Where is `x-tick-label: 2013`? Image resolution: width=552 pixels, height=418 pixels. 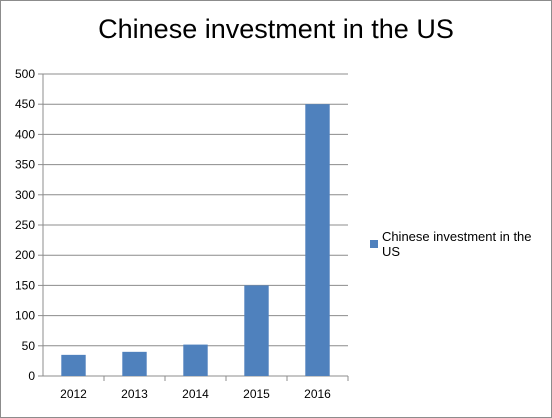
x-tick-label: 2013 is located at coordinates (134, 394).